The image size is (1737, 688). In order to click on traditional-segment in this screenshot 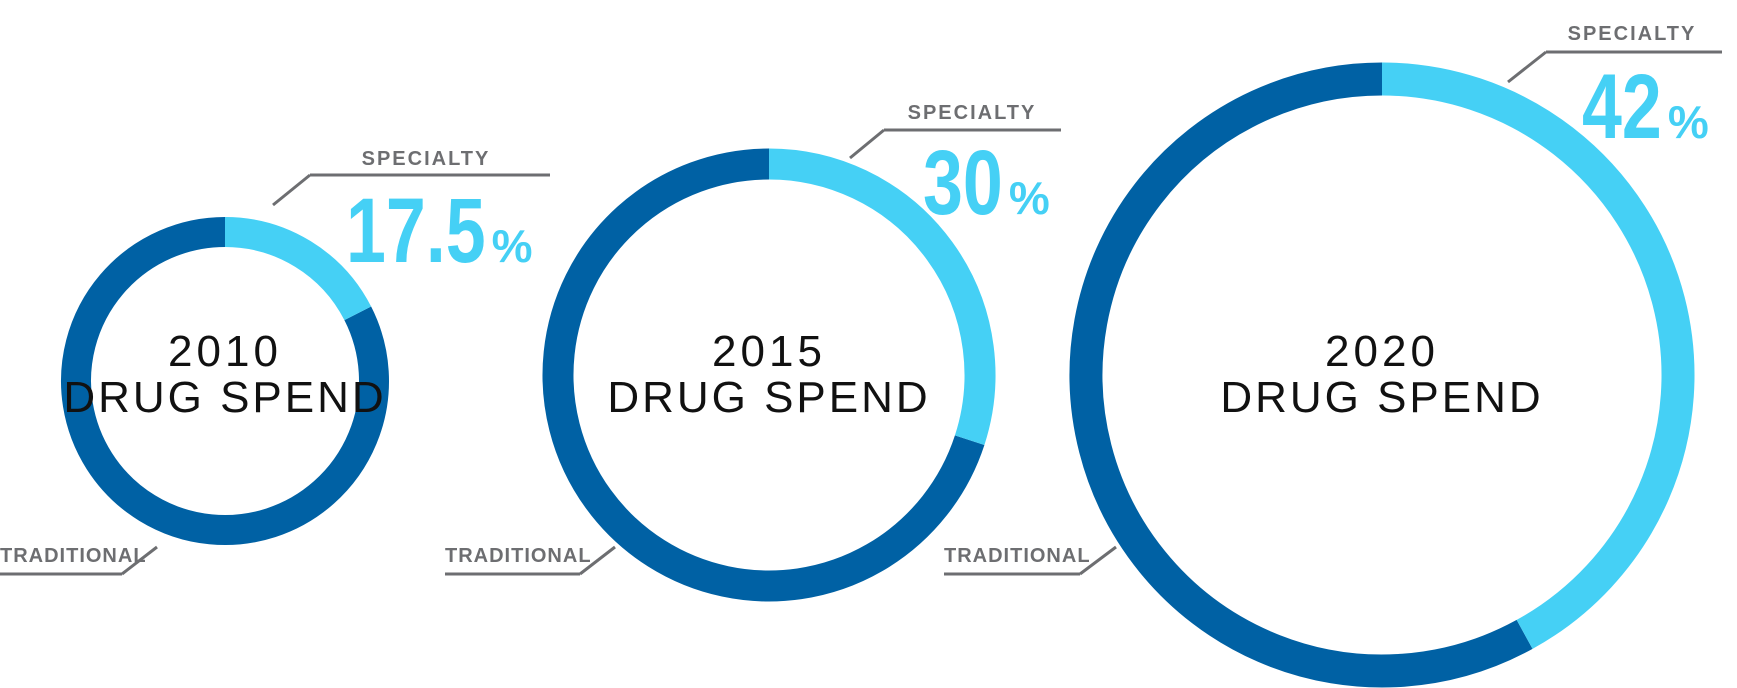, I will do `click(225, 381)`.